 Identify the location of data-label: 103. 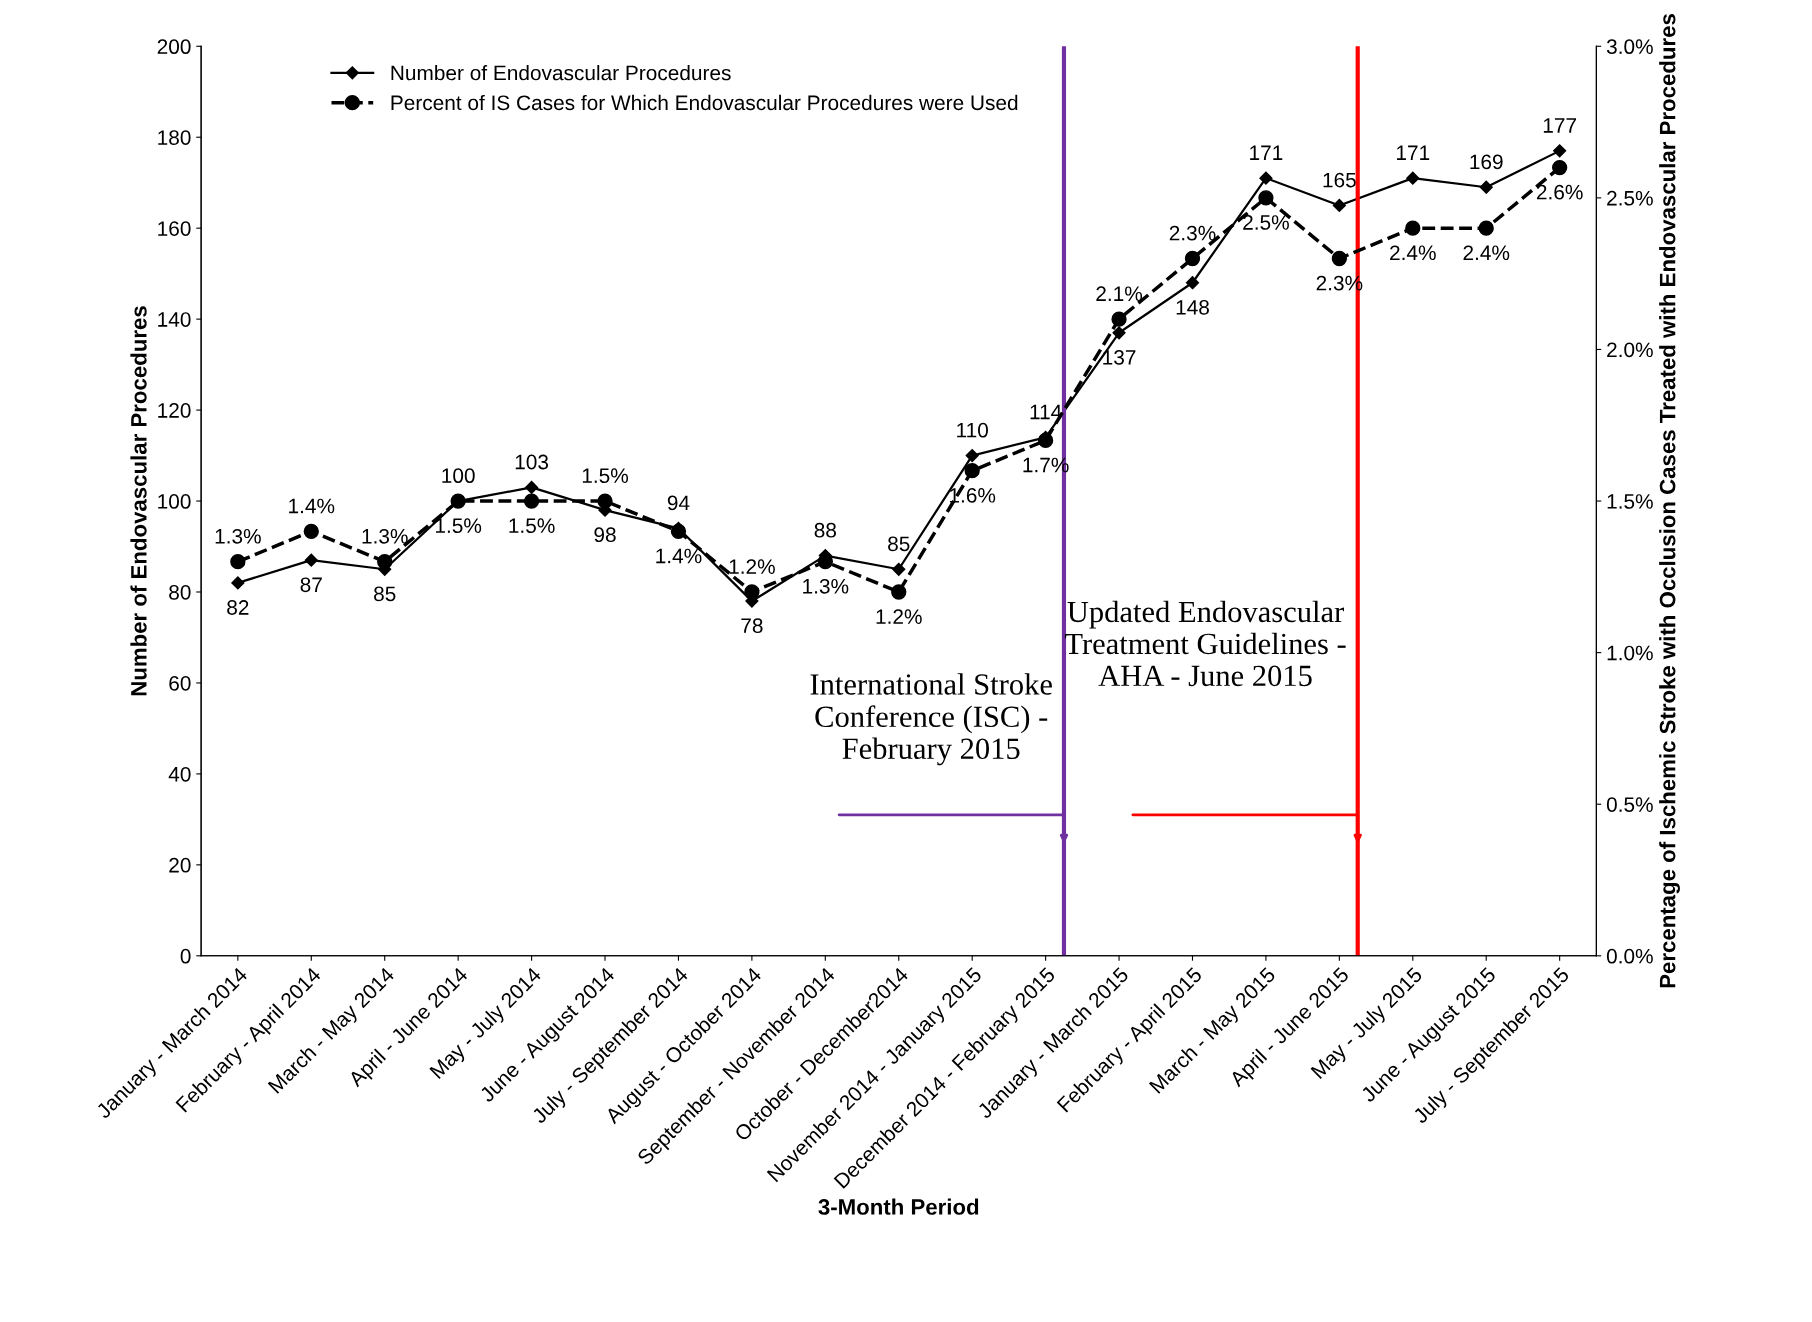
(532, 462).